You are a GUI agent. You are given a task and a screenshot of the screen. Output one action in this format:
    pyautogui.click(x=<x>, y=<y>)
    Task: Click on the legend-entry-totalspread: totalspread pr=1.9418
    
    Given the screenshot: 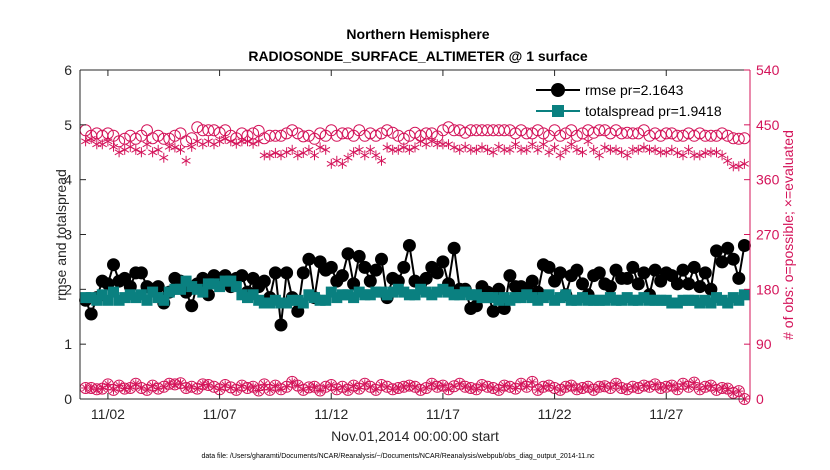 What is the action you would take?
    pyautogui.click(x=629, y=111)
    